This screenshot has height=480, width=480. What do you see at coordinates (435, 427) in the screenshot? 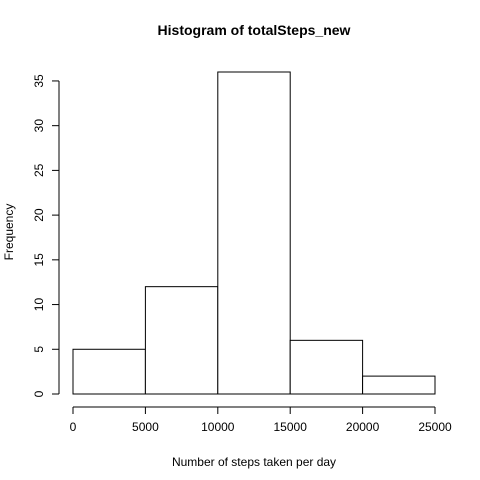
I see `x-tick-label: 25000` at bounding box center [435, 427].